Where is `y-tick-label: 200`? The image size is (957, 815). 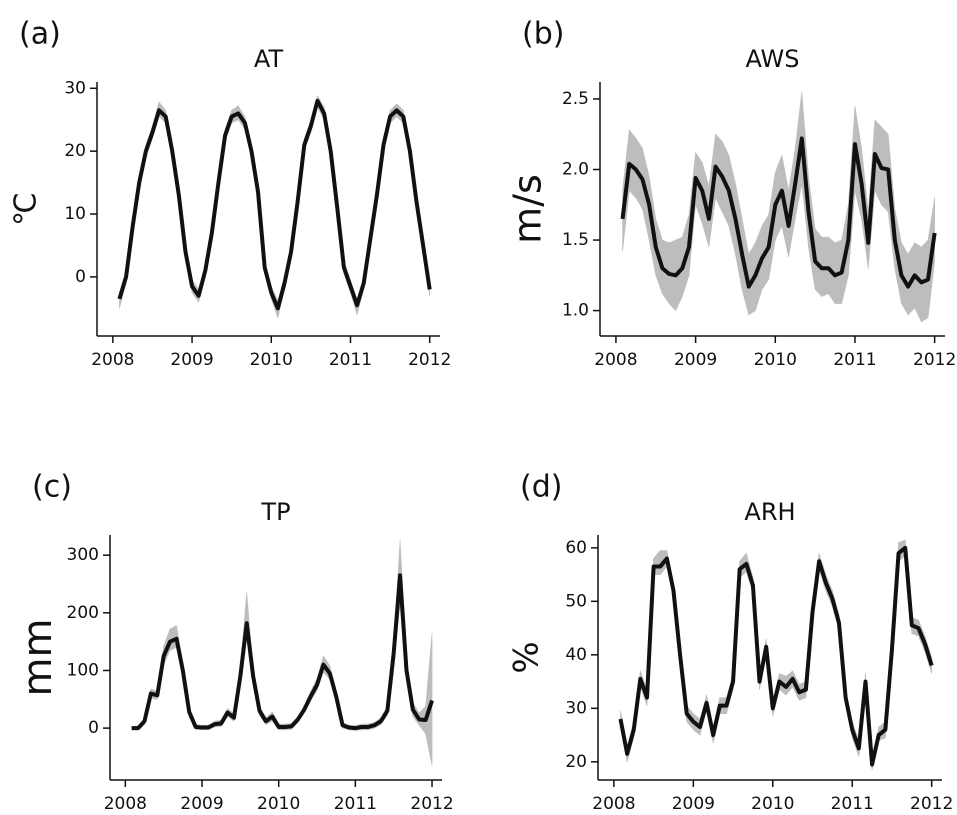 y-tick-label: 200 is located at coordinates (83, 613).